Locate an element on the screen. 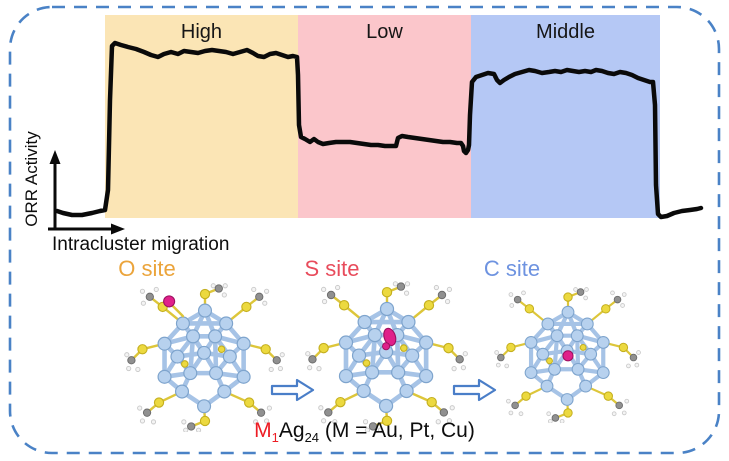 This screenshot has width=729, height=461. site-label-c: C site is located at coordinates (512, 268).